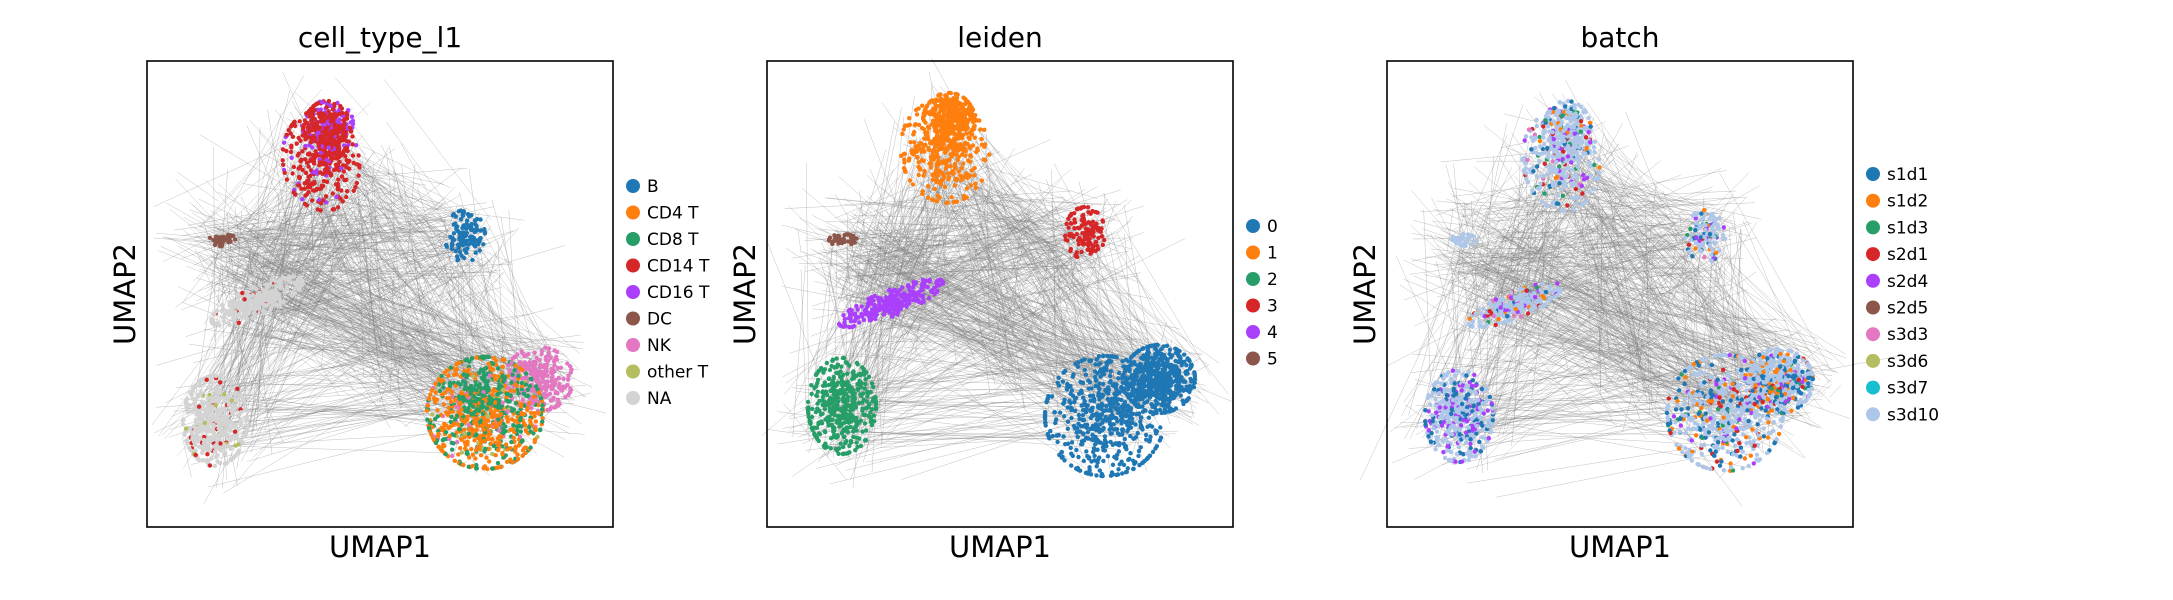 The width and height of the screenshot is (2173, 600). Describe the element at coordinates (380, 547) in the screenshot. I see `x-axis-label: UMAP1` at that location.